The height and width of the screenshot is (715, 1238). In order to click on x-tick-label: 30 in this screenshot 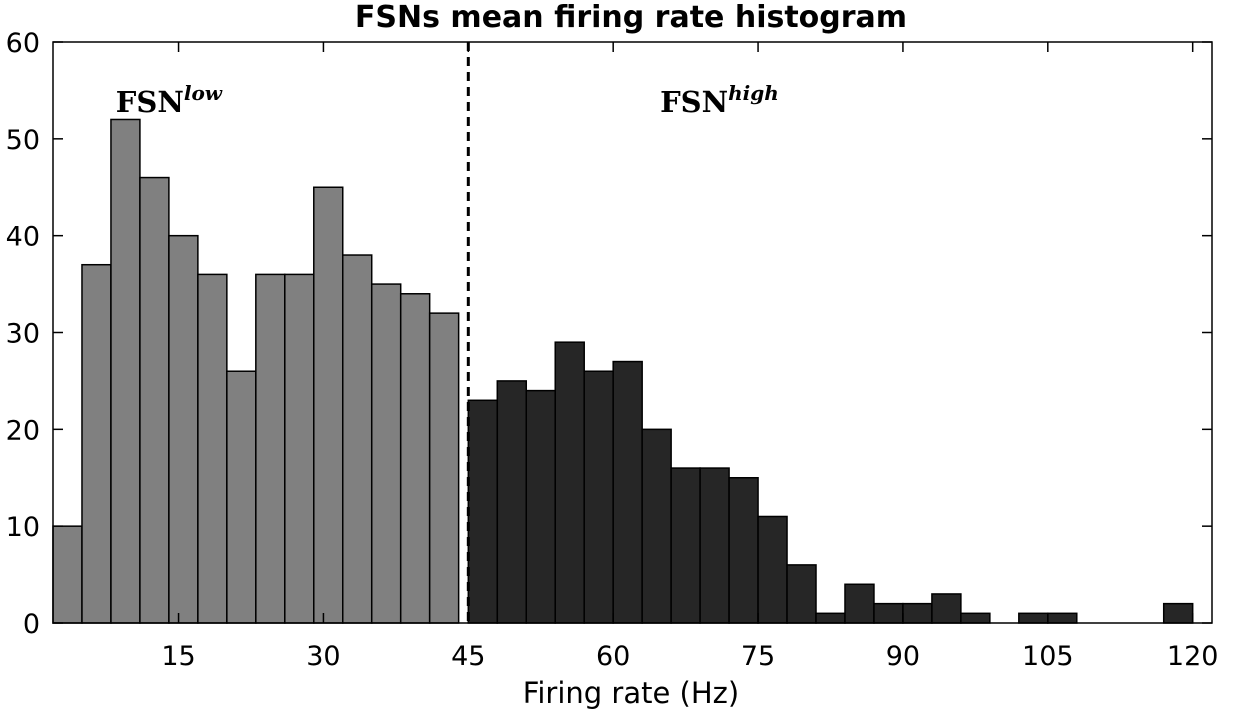, I will do `click(323, 656)`.